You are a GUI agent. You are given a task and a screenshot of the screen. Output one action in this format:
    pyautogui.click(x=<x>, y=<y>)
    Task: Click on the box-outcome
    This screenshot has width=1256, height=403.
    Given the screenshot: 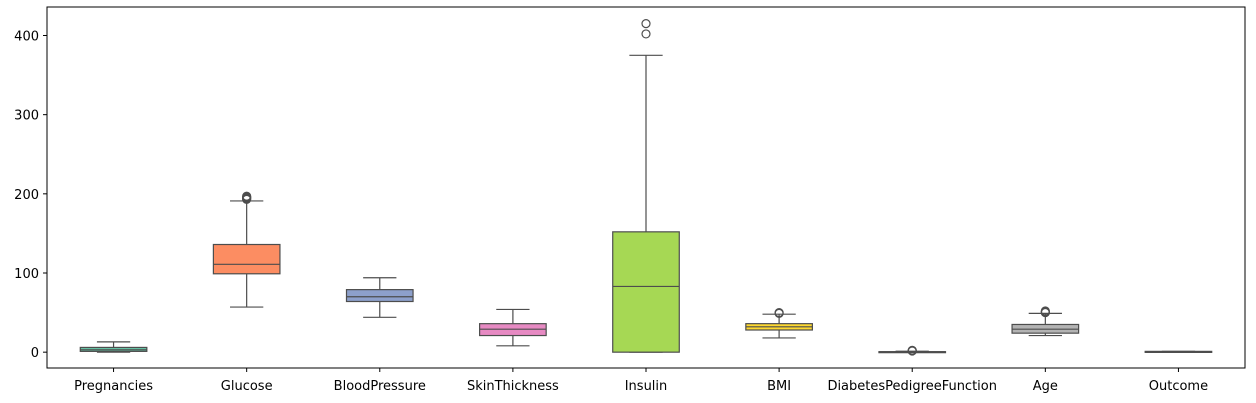 What is the action you would take?
    pyautogui.click(x=1178, y=351)
    